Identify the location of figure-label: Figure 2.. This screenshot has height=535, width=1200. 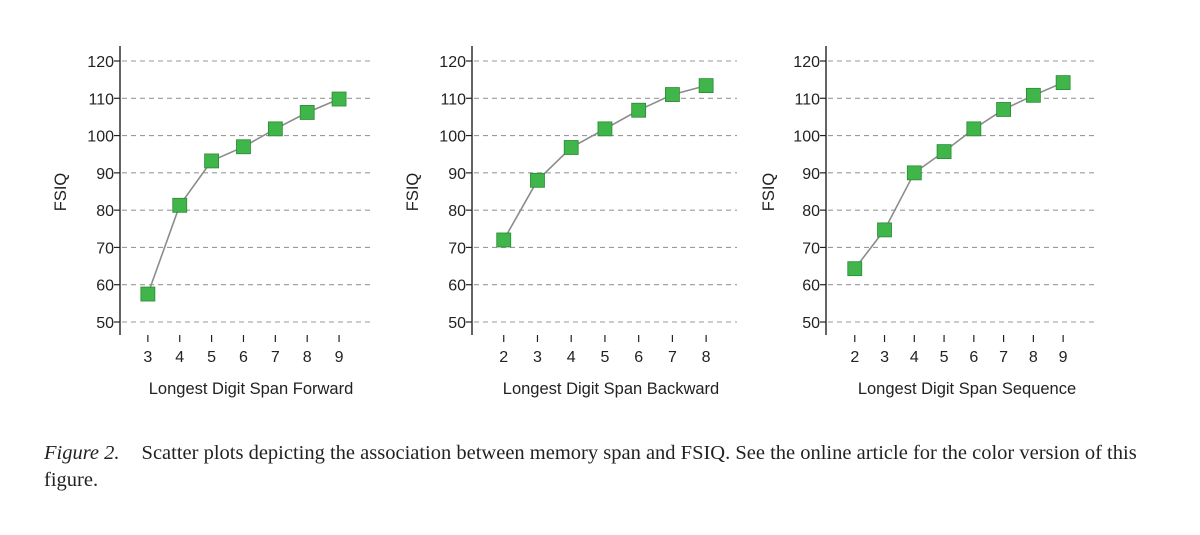
(82, 453).